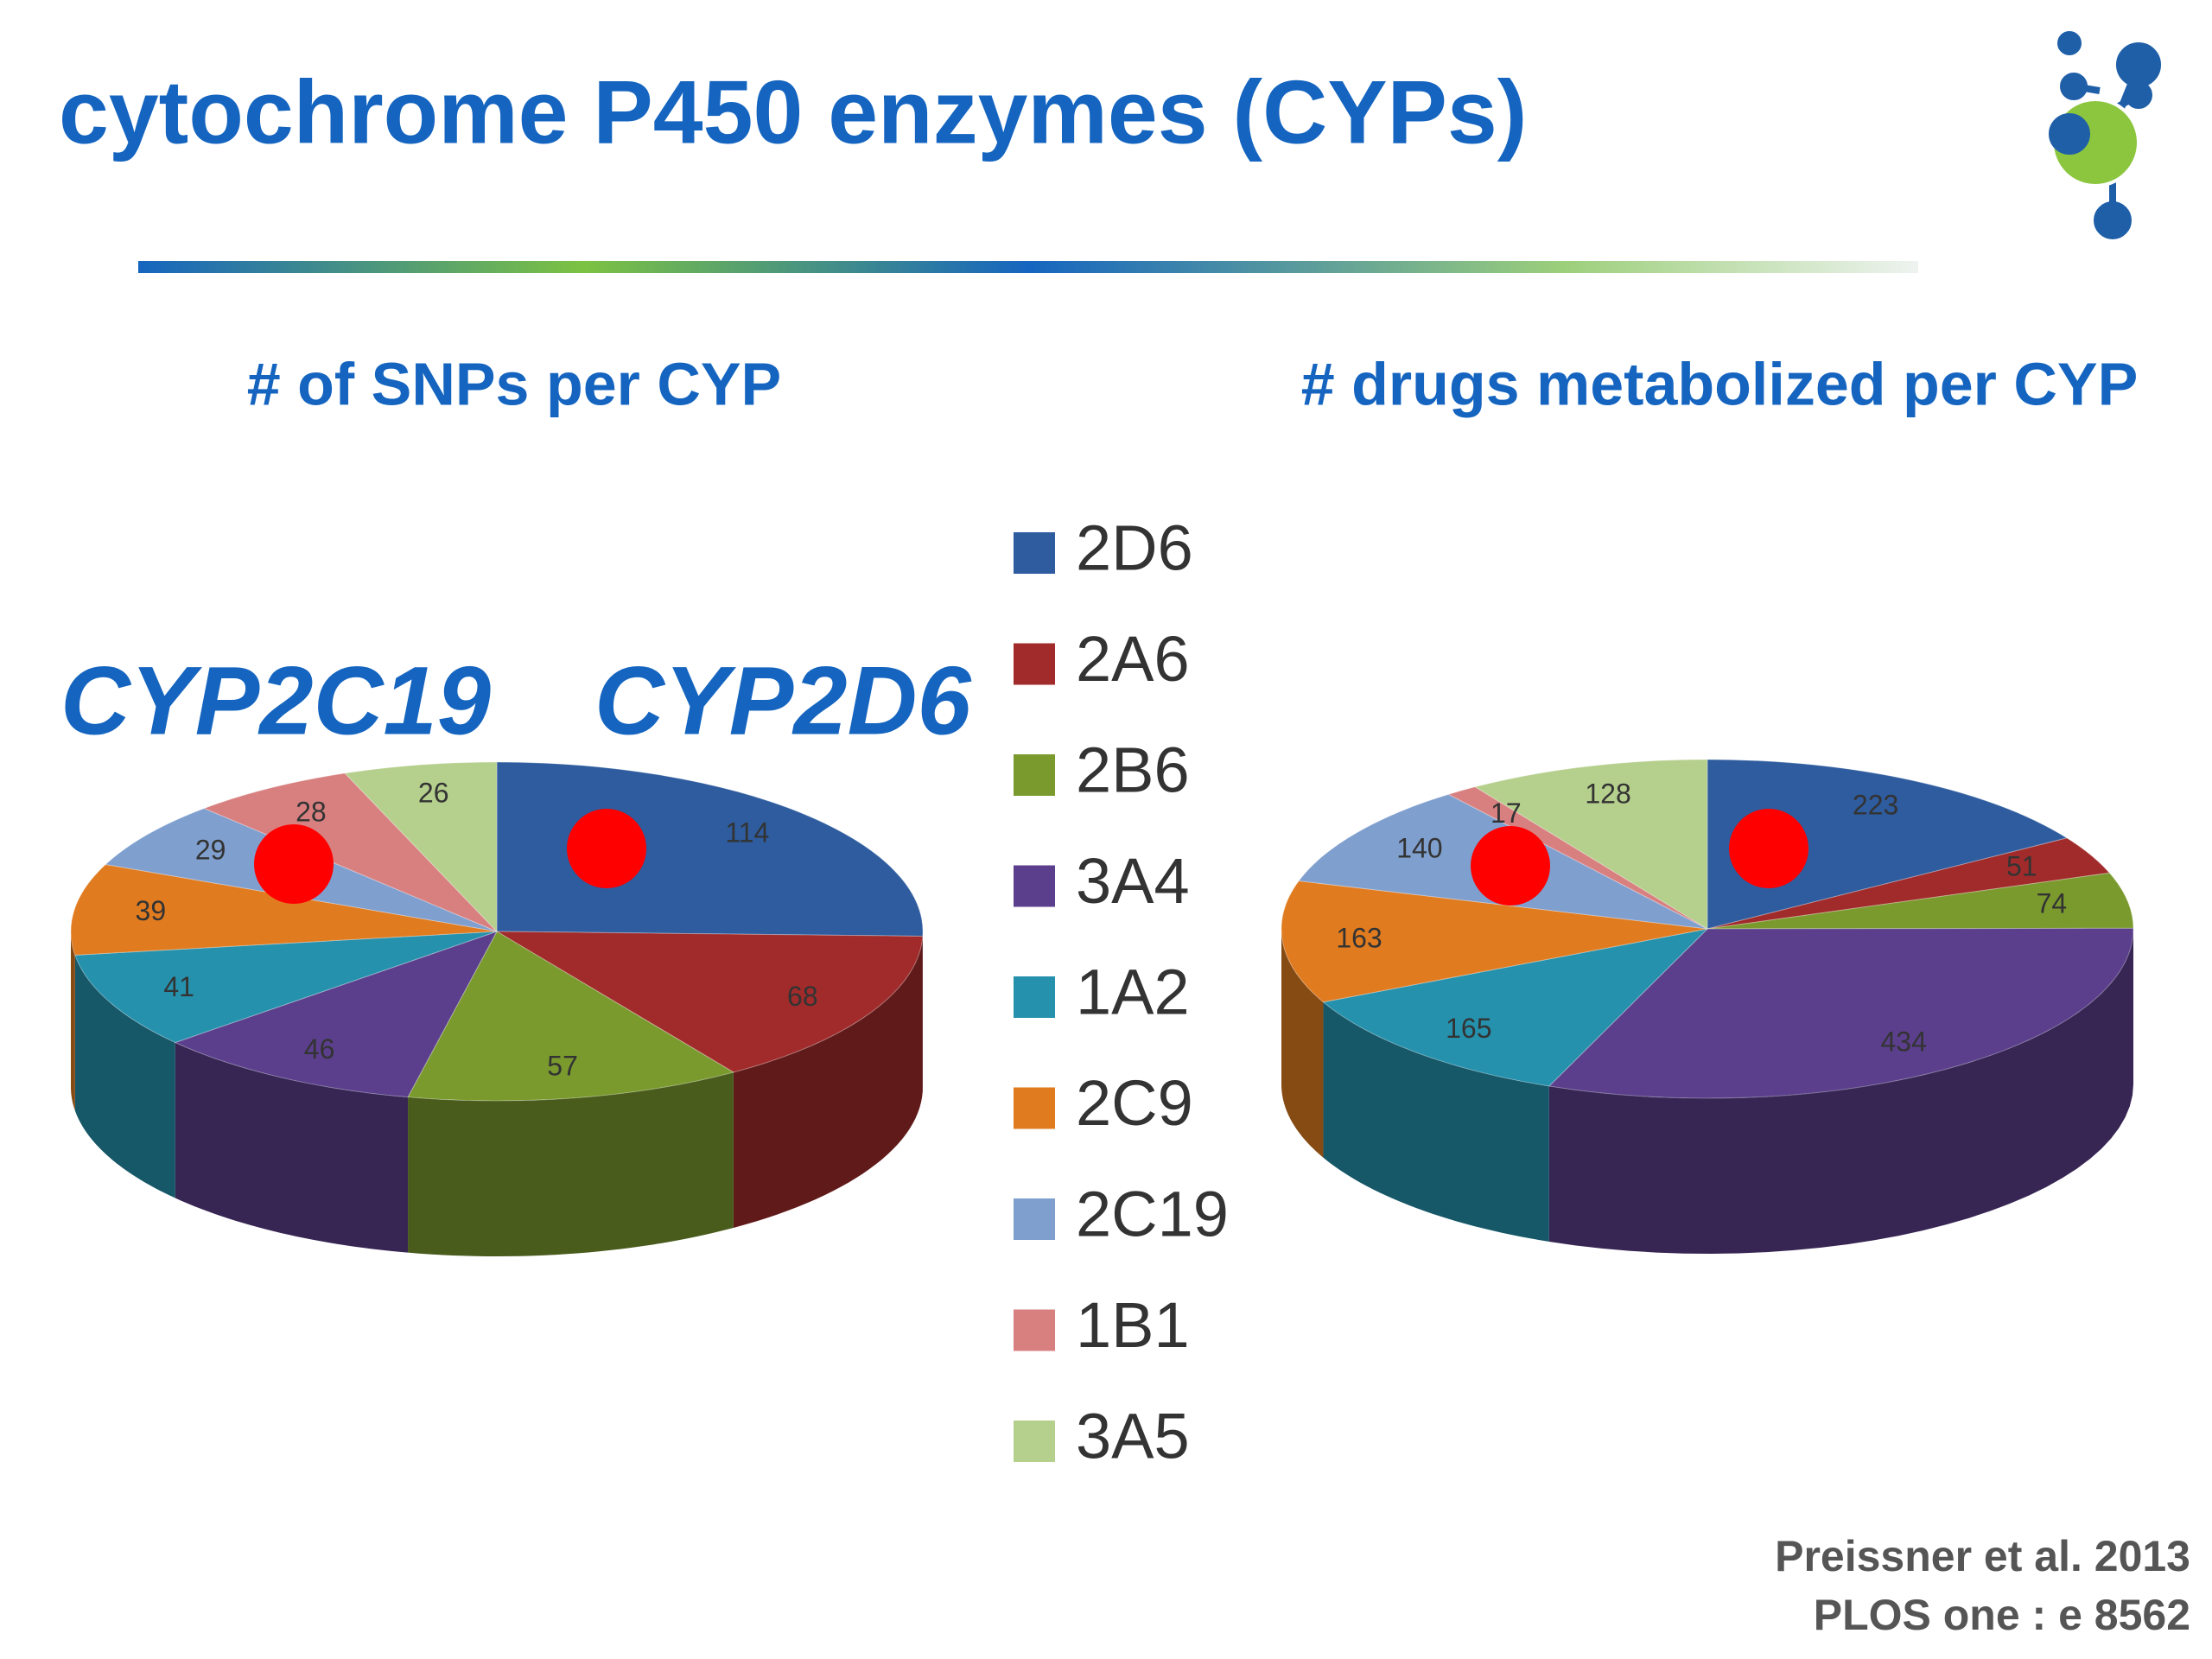 Image resolution: width=2212 pixels, height=1659 pixels. I want to click on value-label: 128, so click(1607, 793).